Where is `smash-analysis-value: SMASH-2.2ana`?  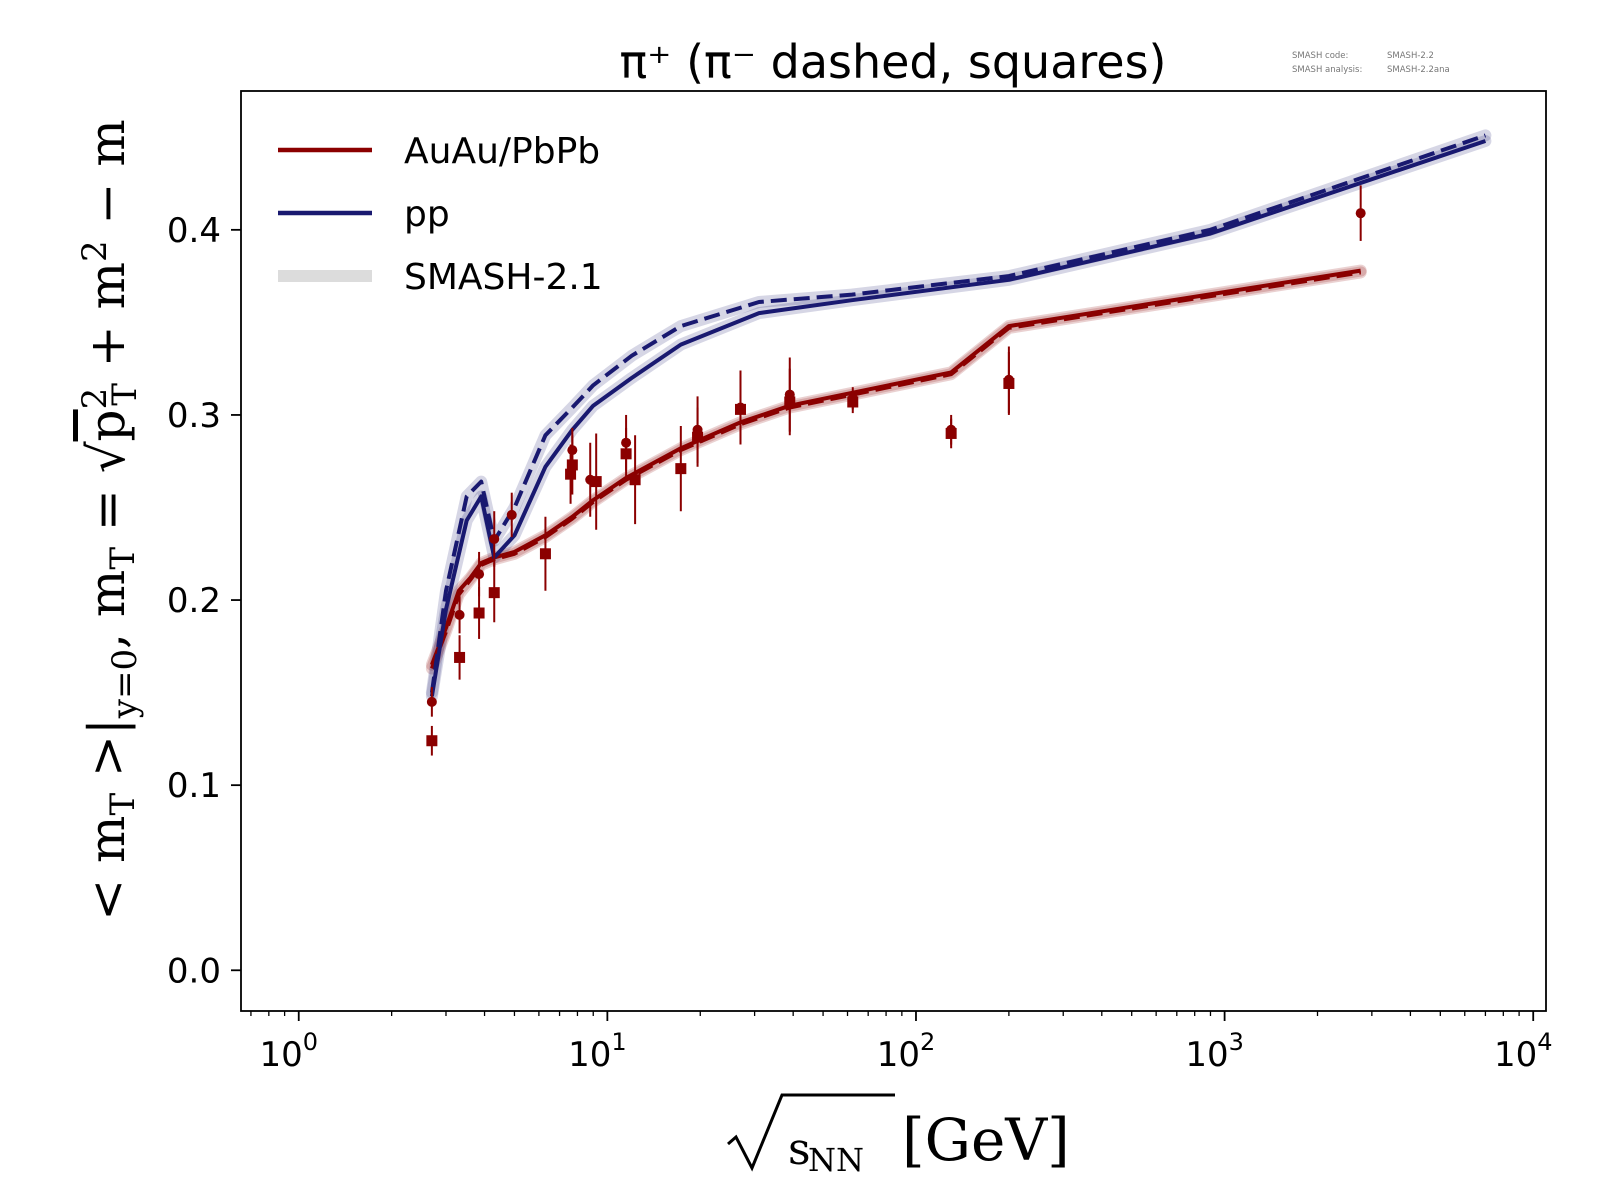
smash-analysis-value: SMASH-2.2ana is located at coordinates (1418, 70).